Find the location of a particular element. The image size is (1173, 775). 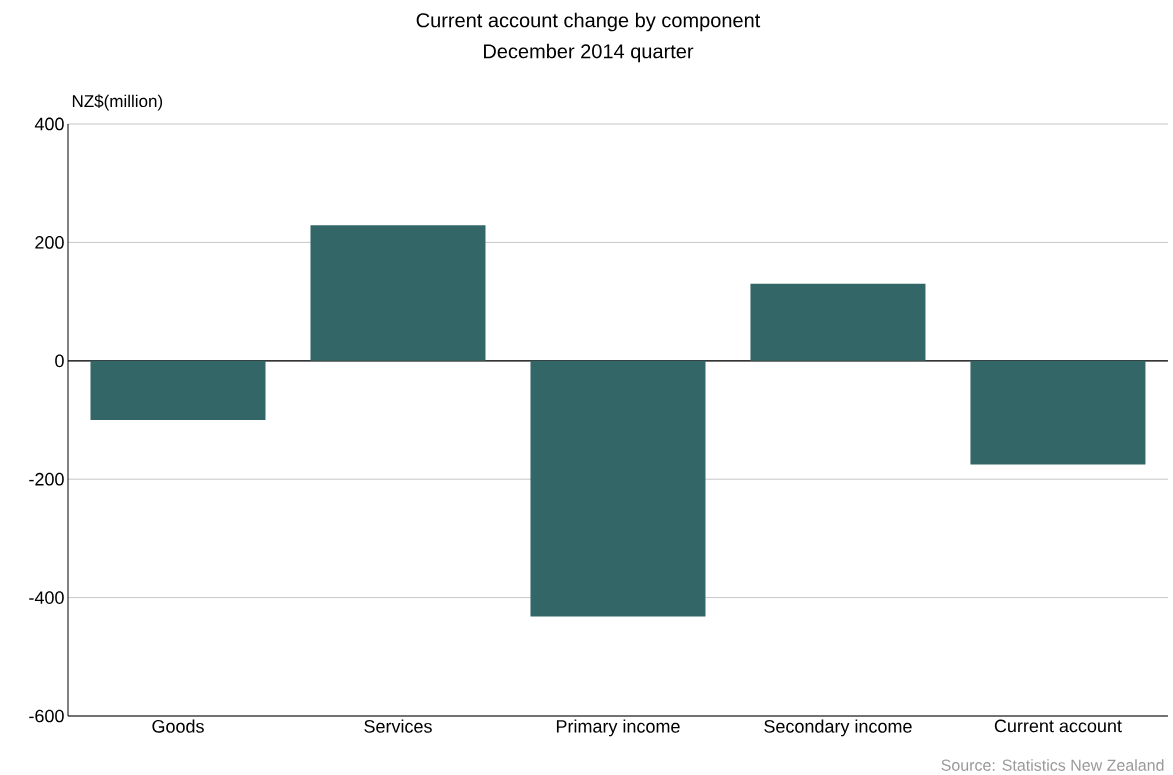

y-tick-label: -400 is located at coordinates (46, 597).